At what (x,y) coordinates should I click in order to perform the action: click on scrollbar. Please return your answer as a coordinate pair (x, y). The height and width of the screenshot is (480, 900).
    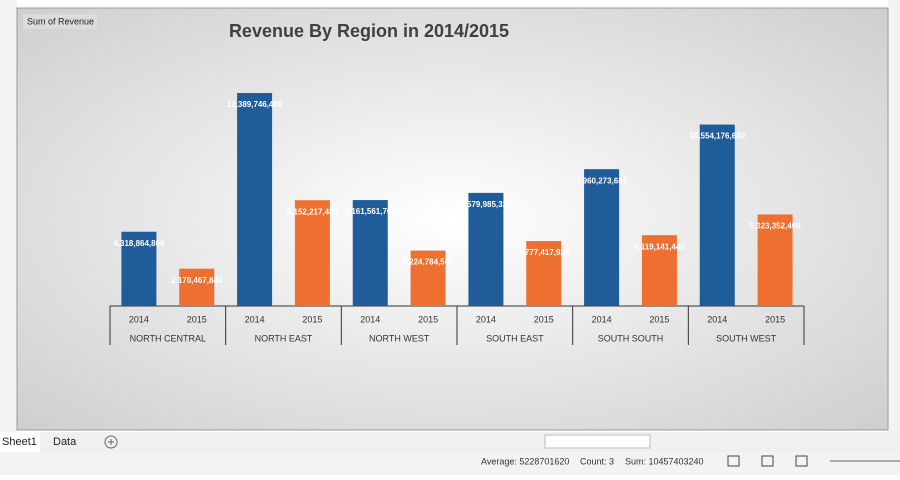
    Looking at the image, I should click on (597, 441).